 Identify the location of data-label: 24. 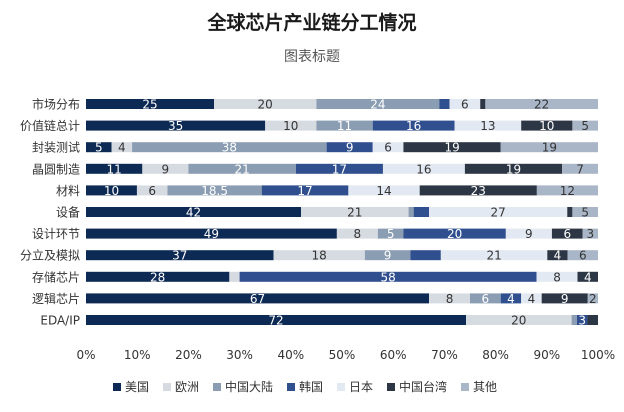
(377, 105).